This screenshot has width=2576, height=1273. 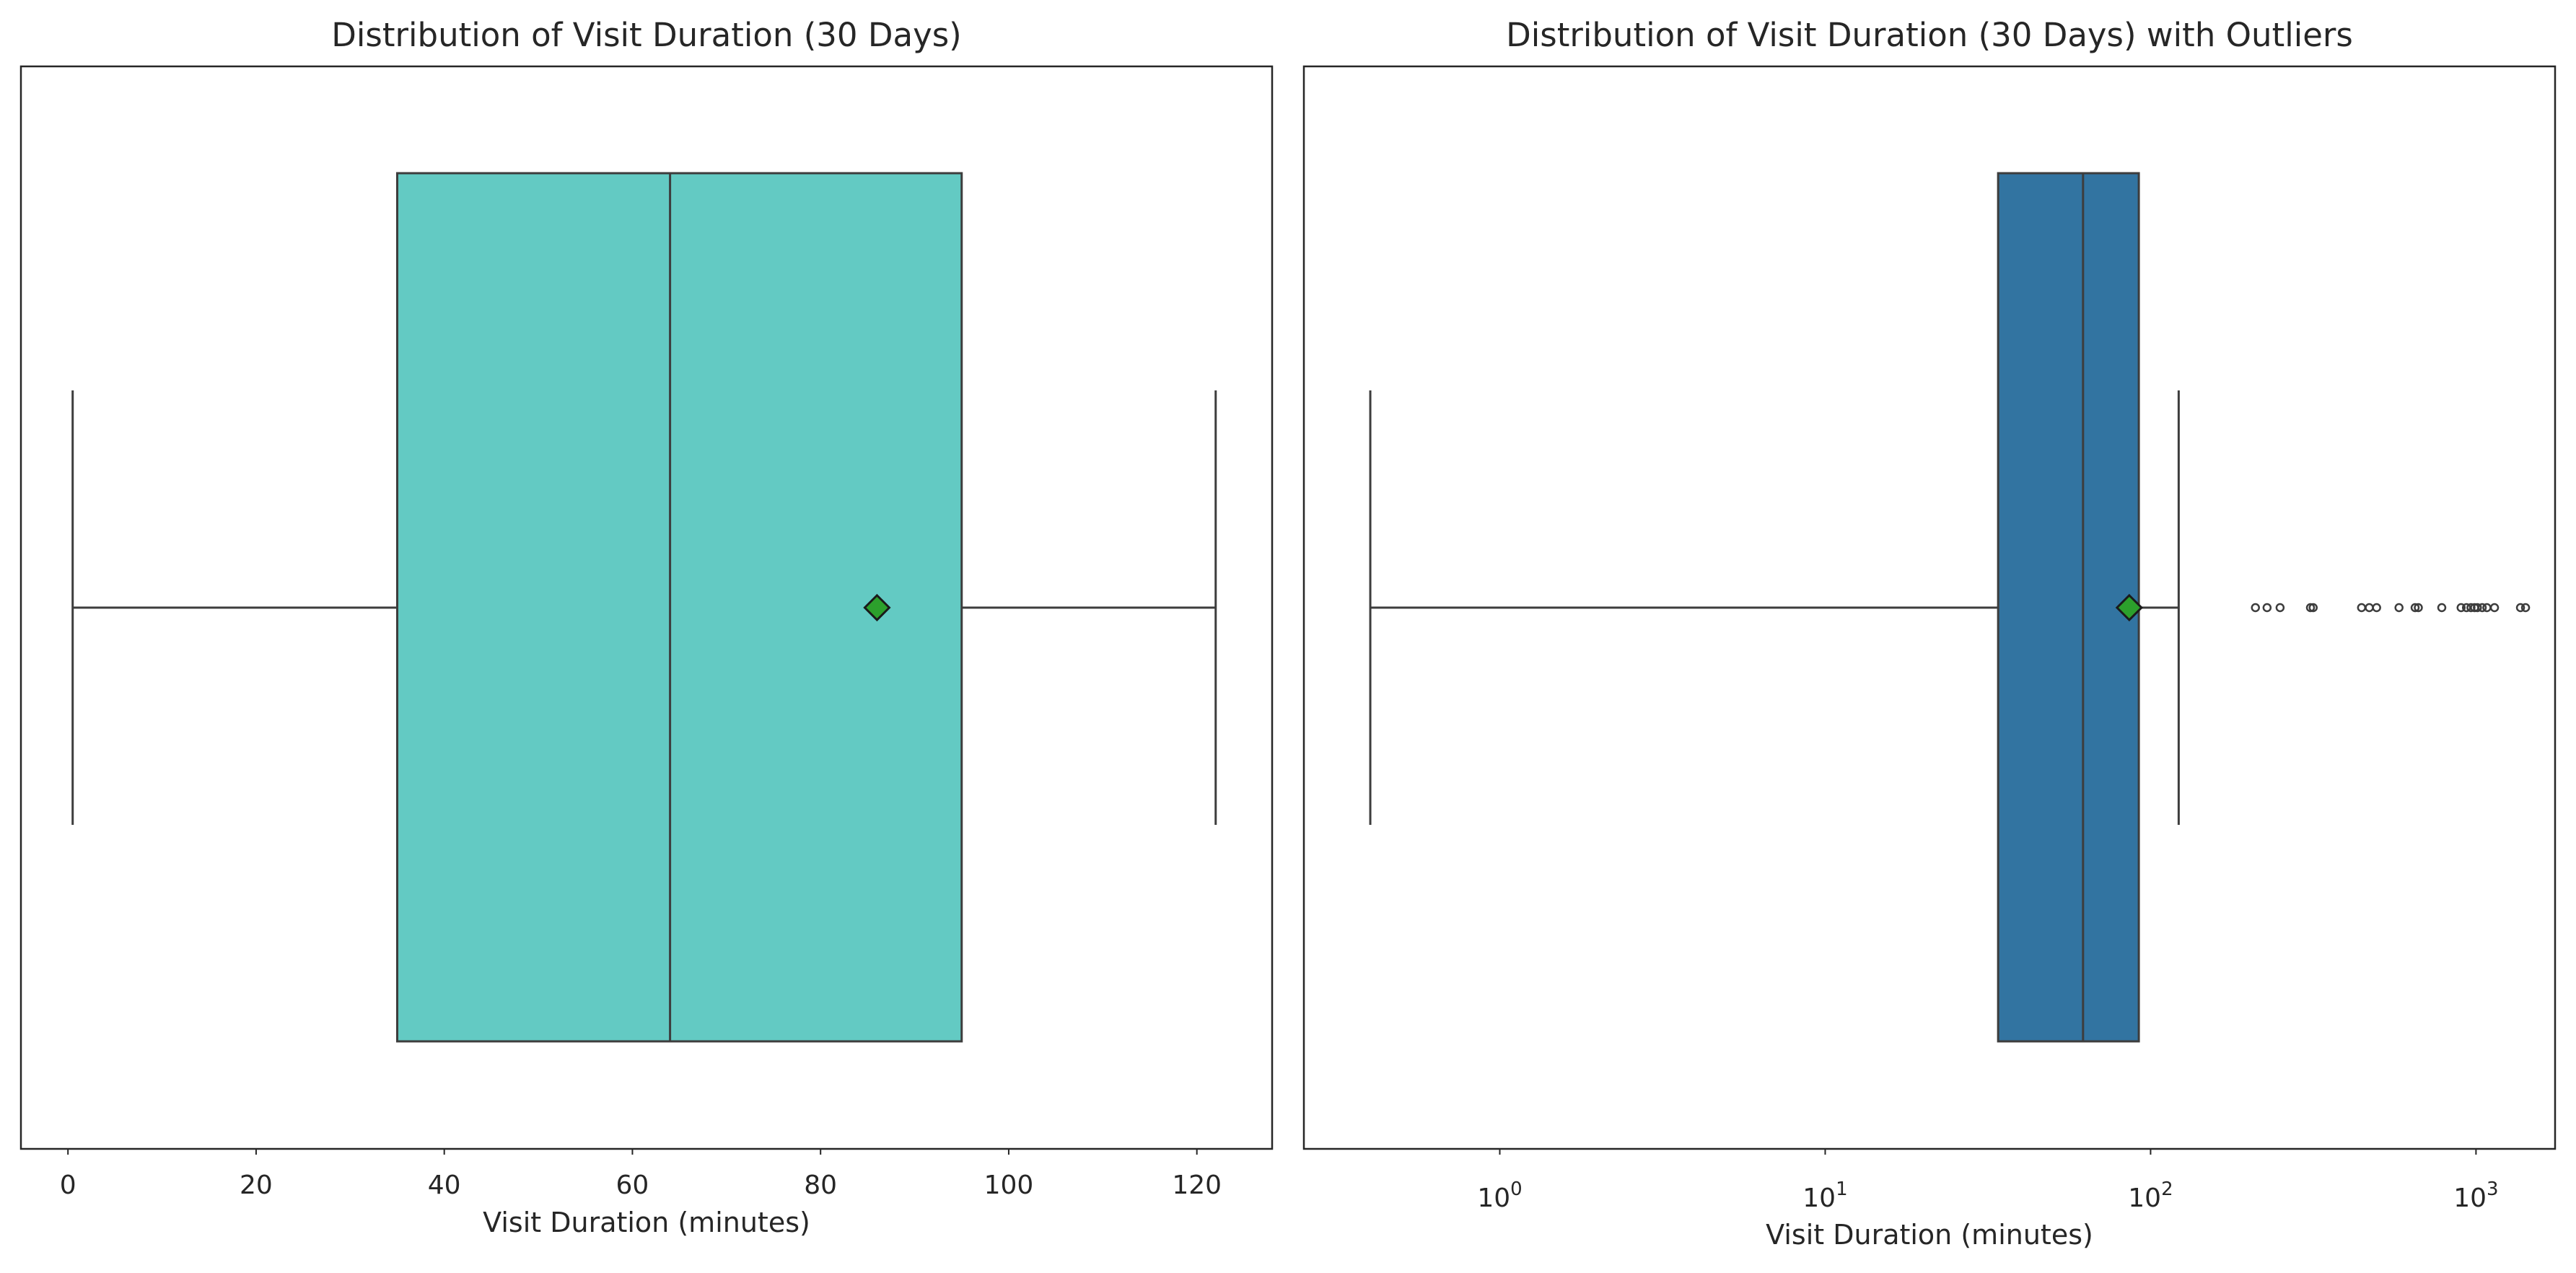 What do you see at coordinates (820, 1185) in the screenshot?
I see `left-x-tick-label: 80` at bounding box center [820, 1185].